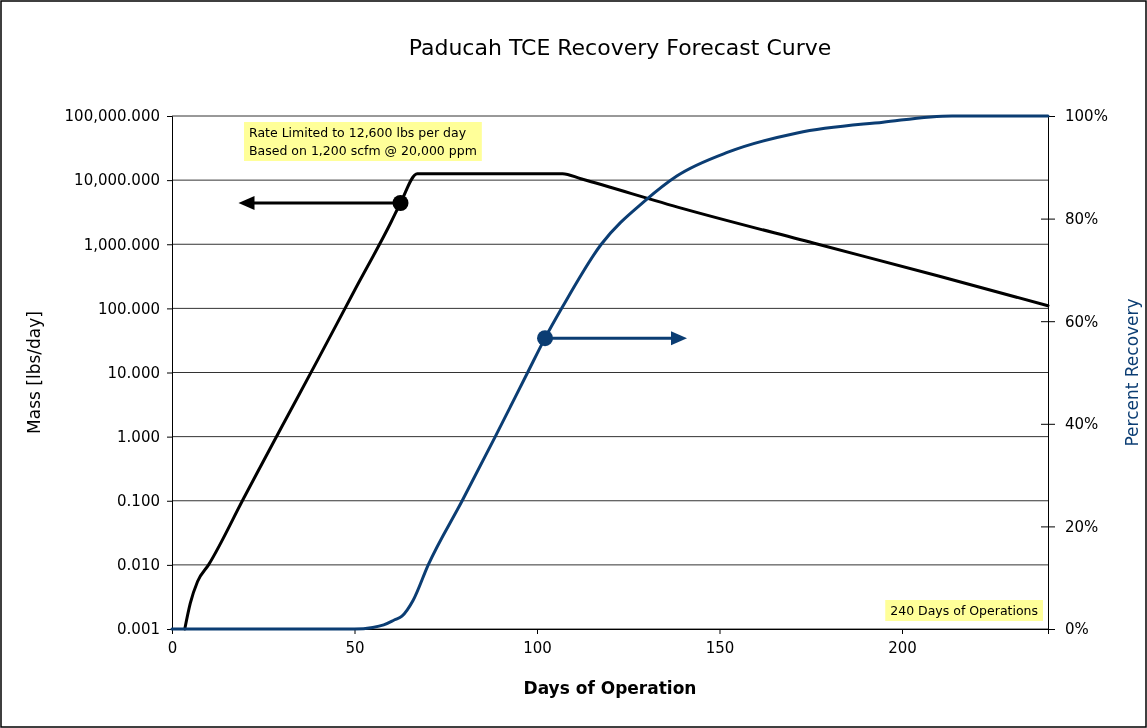 The width and height of the screenshot is (1147, 728). I want to click on y-tick-label: 10.000, so click(133, 372).